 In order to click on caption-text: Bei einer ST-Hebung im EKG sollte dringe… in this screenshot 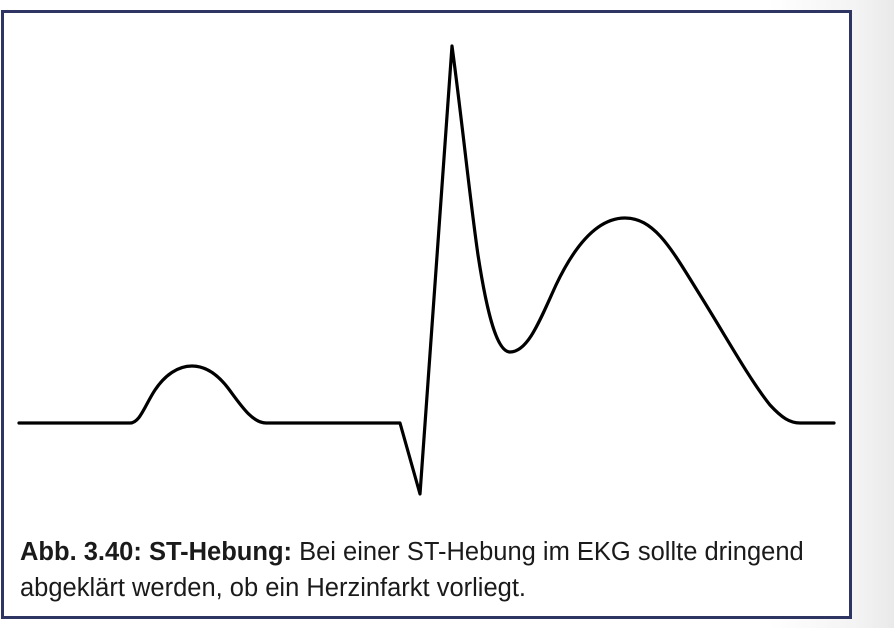, I will do `click(412, 570)`.